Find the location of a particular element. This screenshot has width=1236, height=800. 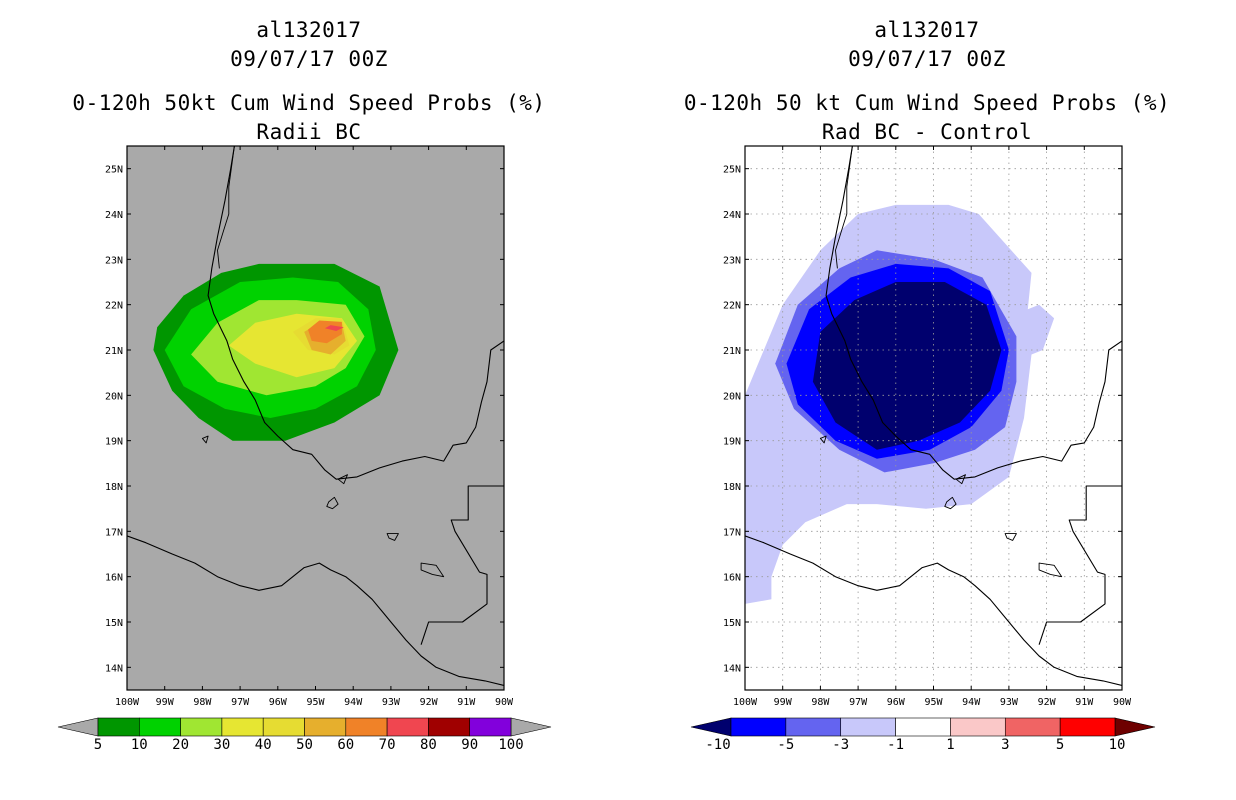

pacific-coastline is located at coordinates (933, 611).